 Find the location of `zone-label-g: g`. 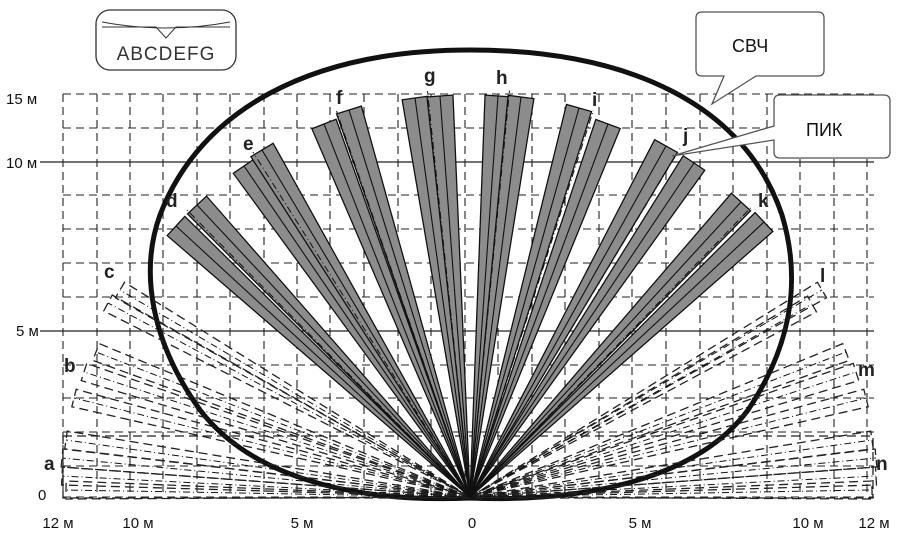

zone-label-g: g is located at coordinates (430, 76).